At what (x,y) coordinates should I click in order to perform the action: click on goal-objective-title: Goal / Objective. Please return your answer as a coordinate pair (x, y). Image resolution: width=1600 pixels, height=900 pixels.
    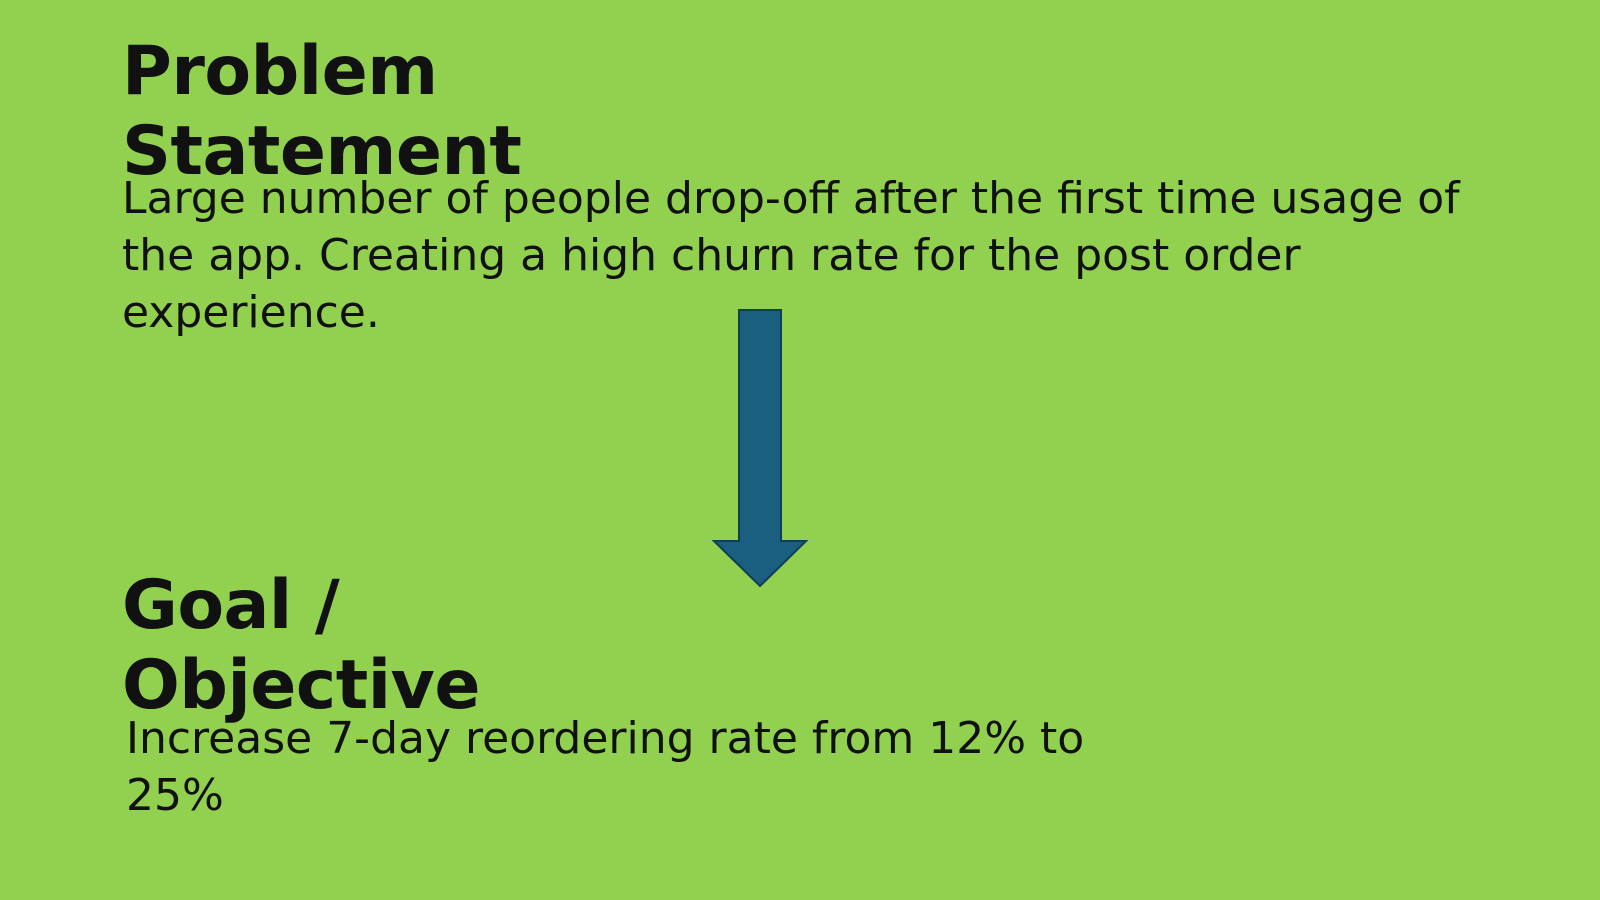
    Looking at the image, I should click on (301, 645).